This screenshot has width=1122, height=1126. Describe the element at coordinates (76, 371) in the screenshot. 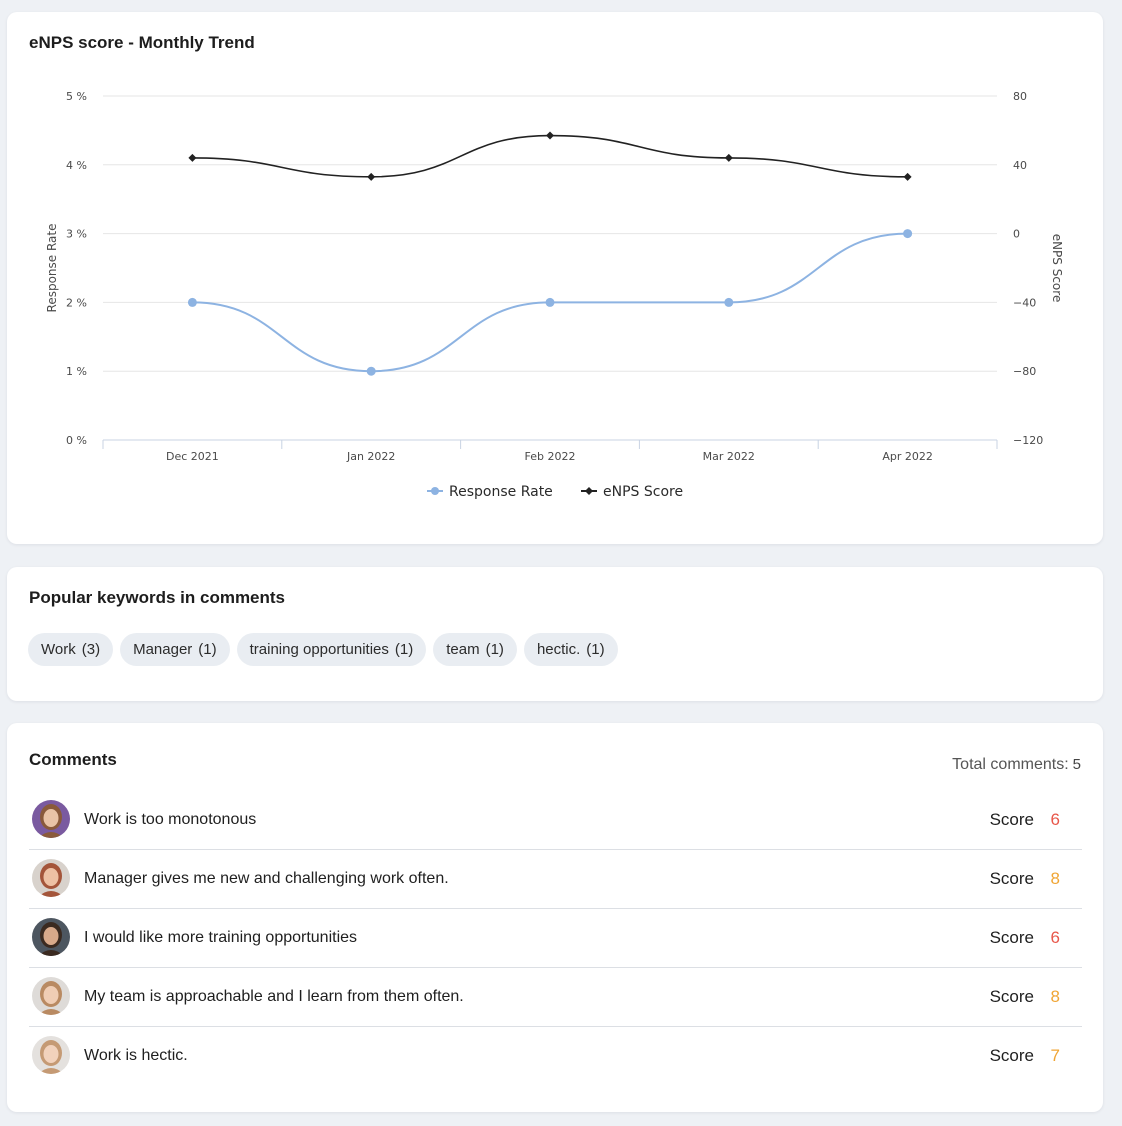

I see `y-left-tick-label: 1 %` at that location.